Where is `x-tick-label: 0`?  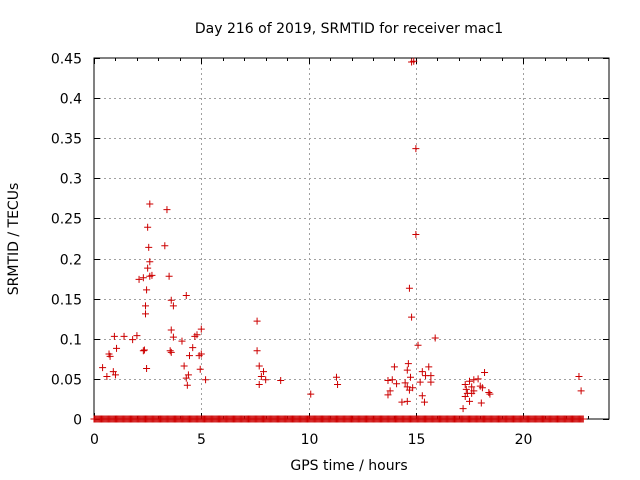 x-tick-label: 0 is located at coordinates (94, 440).